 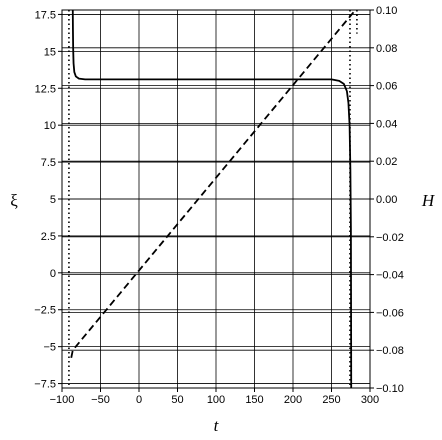 What do you see at coordinates (100, 400) in the screenshot?
I see `x-tick-label: −50` at bounding box center [100, 400].